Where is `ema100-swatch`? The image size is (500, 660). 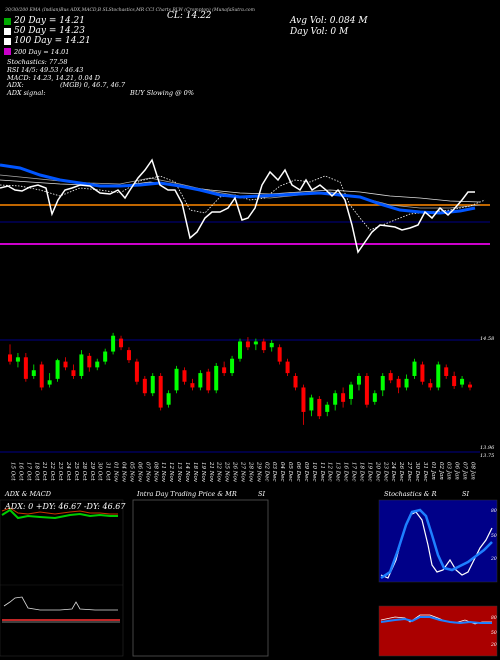 ema100-swatch is located at coordinates (7, 41).